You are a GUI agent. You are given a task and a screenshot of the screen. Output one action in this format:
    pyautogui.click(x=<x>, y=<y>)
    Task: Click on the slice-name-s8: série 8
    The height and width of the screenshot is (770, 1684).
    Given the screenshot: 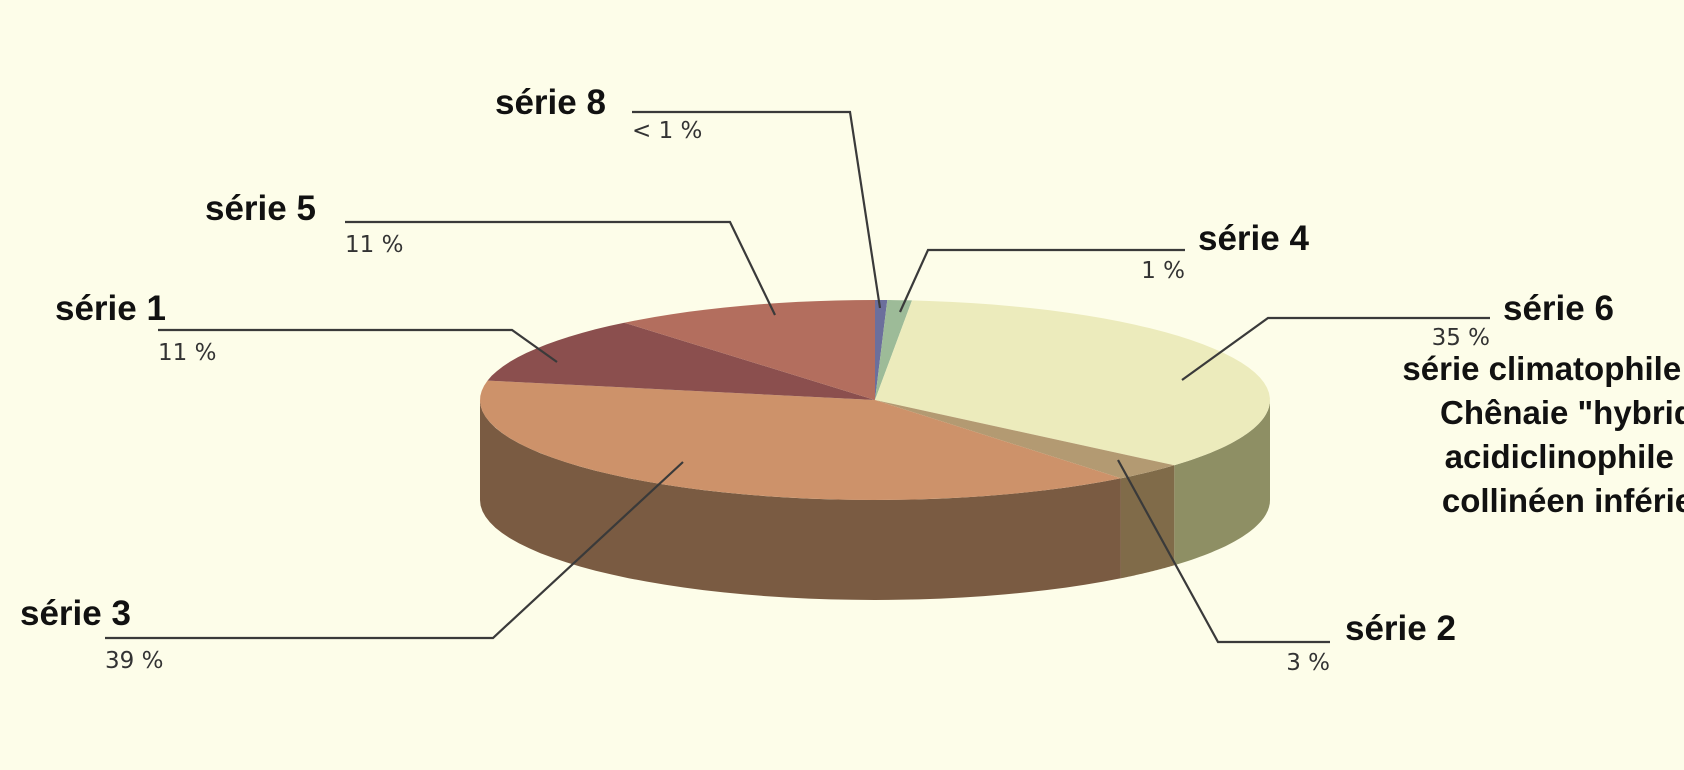 What is the action you would take?
    pyautogui.click(x=550, y=102)
    